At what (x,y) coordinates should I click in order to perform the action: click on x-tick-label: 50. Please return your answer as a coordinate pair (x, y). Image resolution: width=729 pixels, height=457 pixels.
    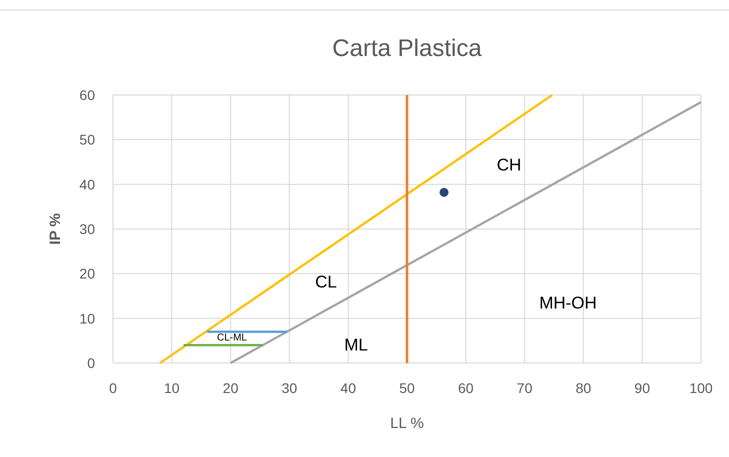
    Looking at the image, I should click on (407, 388).